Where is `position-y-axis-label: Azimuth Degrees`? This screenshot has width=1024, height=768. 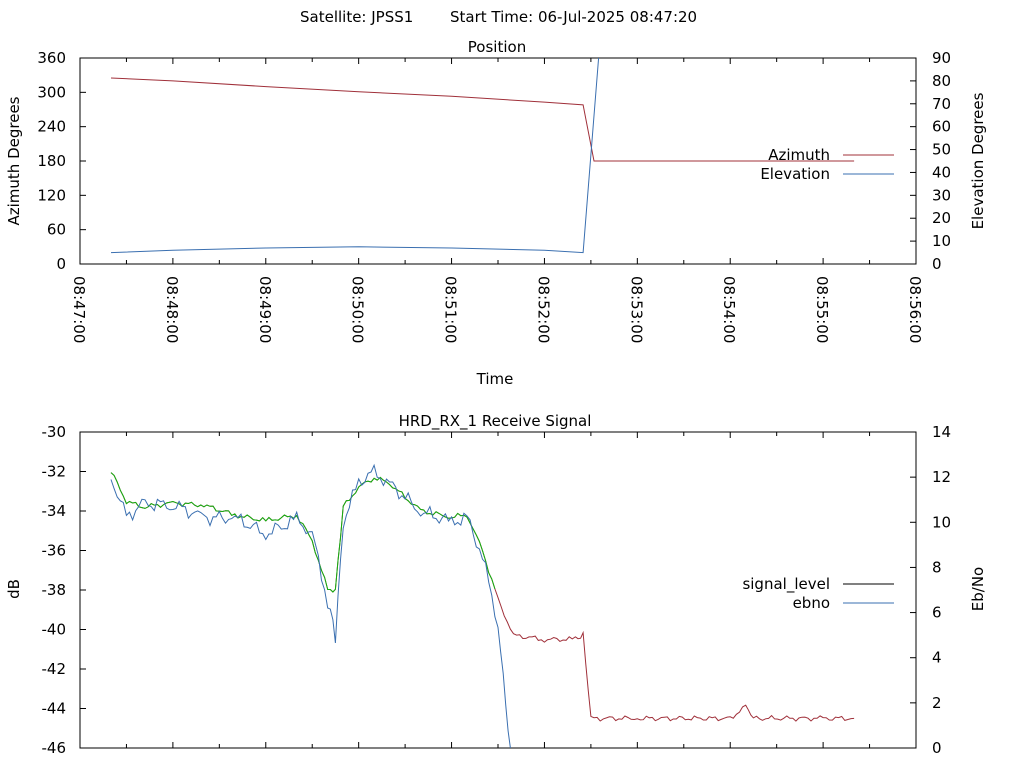 position-y-axis-label: Azimuth Degrees is located at coordinates (14, 160).